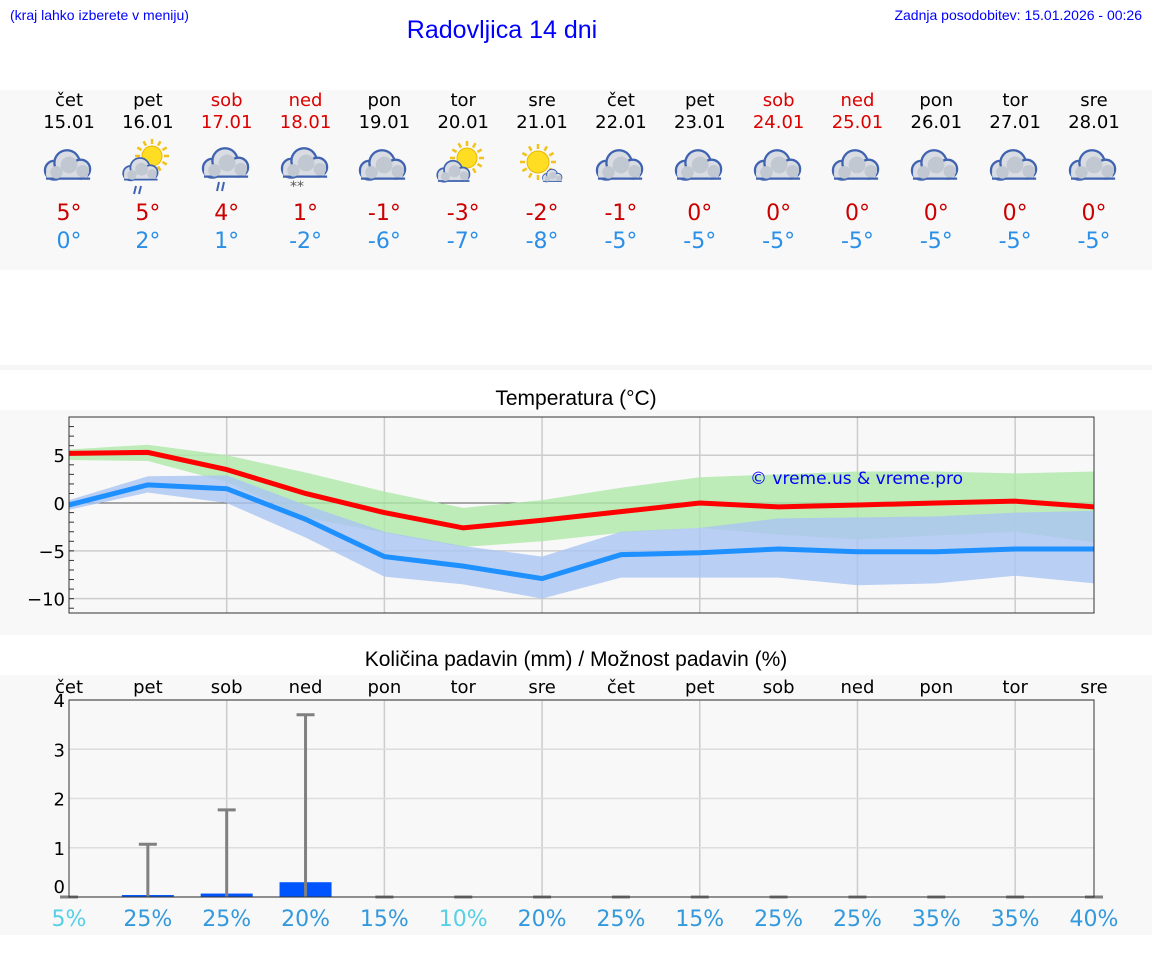 The height and width of the screenshot is (975, 1152). I want to click on cloudy-snow-icon: **, so click(306, 167).